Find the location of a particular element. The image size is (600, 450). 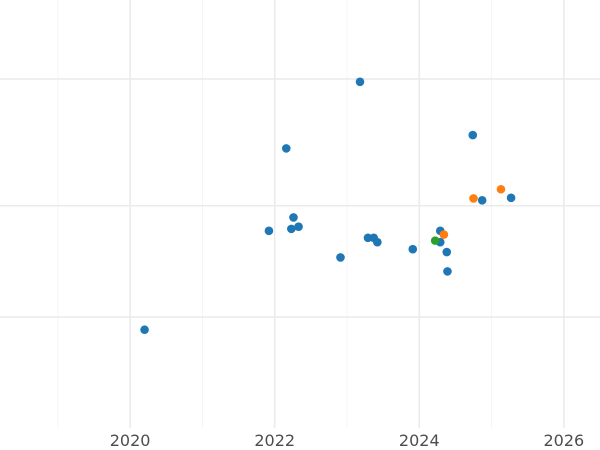

x-axis-ticks: 2020 2022 2024 2026 is located at coordinates (347, 440).